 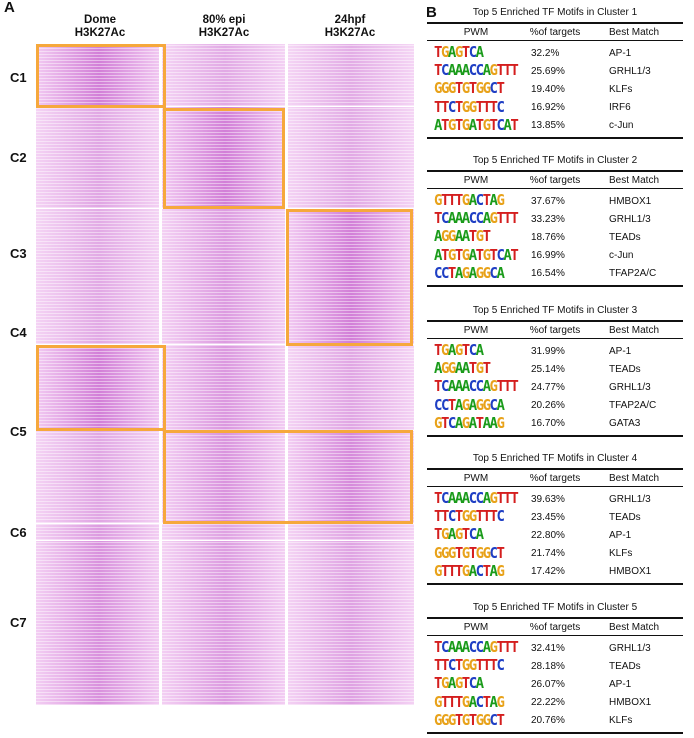 I want to click on percent-targets: 25.14%, so click(x=548, y=369).